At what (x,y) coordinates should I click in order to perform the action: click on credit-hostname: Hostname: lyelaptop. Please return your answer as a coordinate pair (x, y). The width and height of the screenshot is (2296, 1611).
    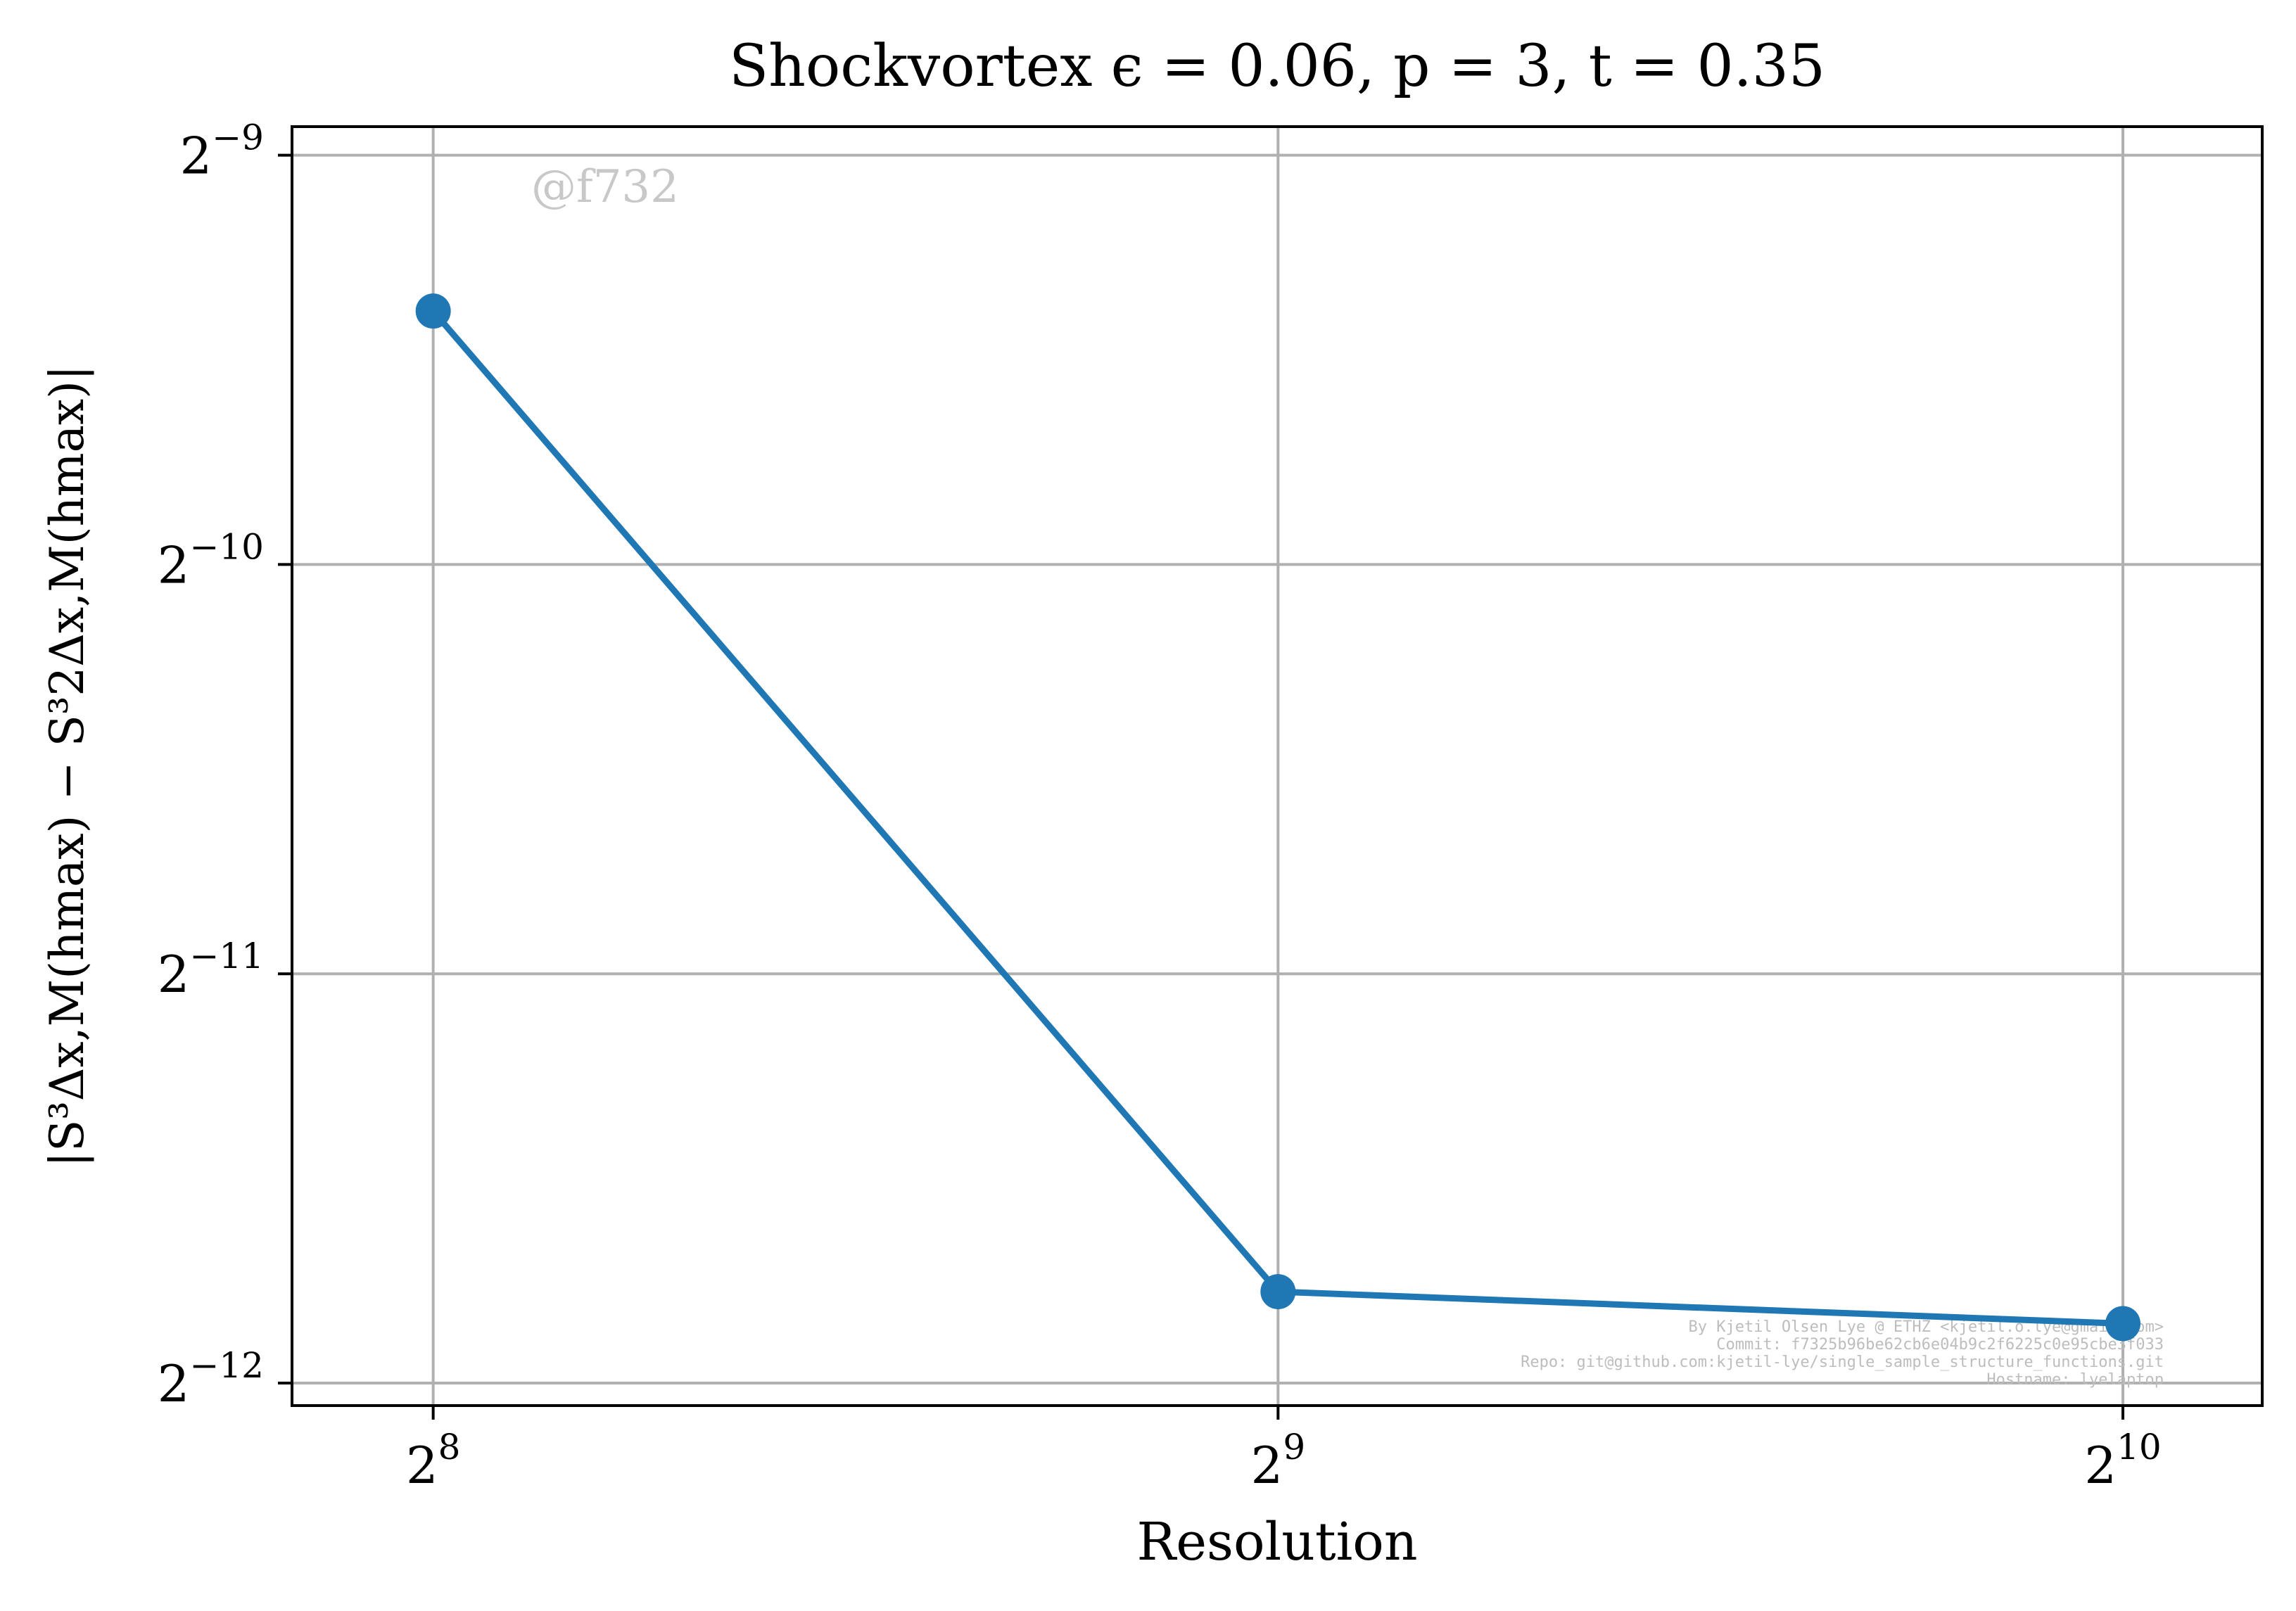
    Looking at the image, I should click on (2075, 1380).